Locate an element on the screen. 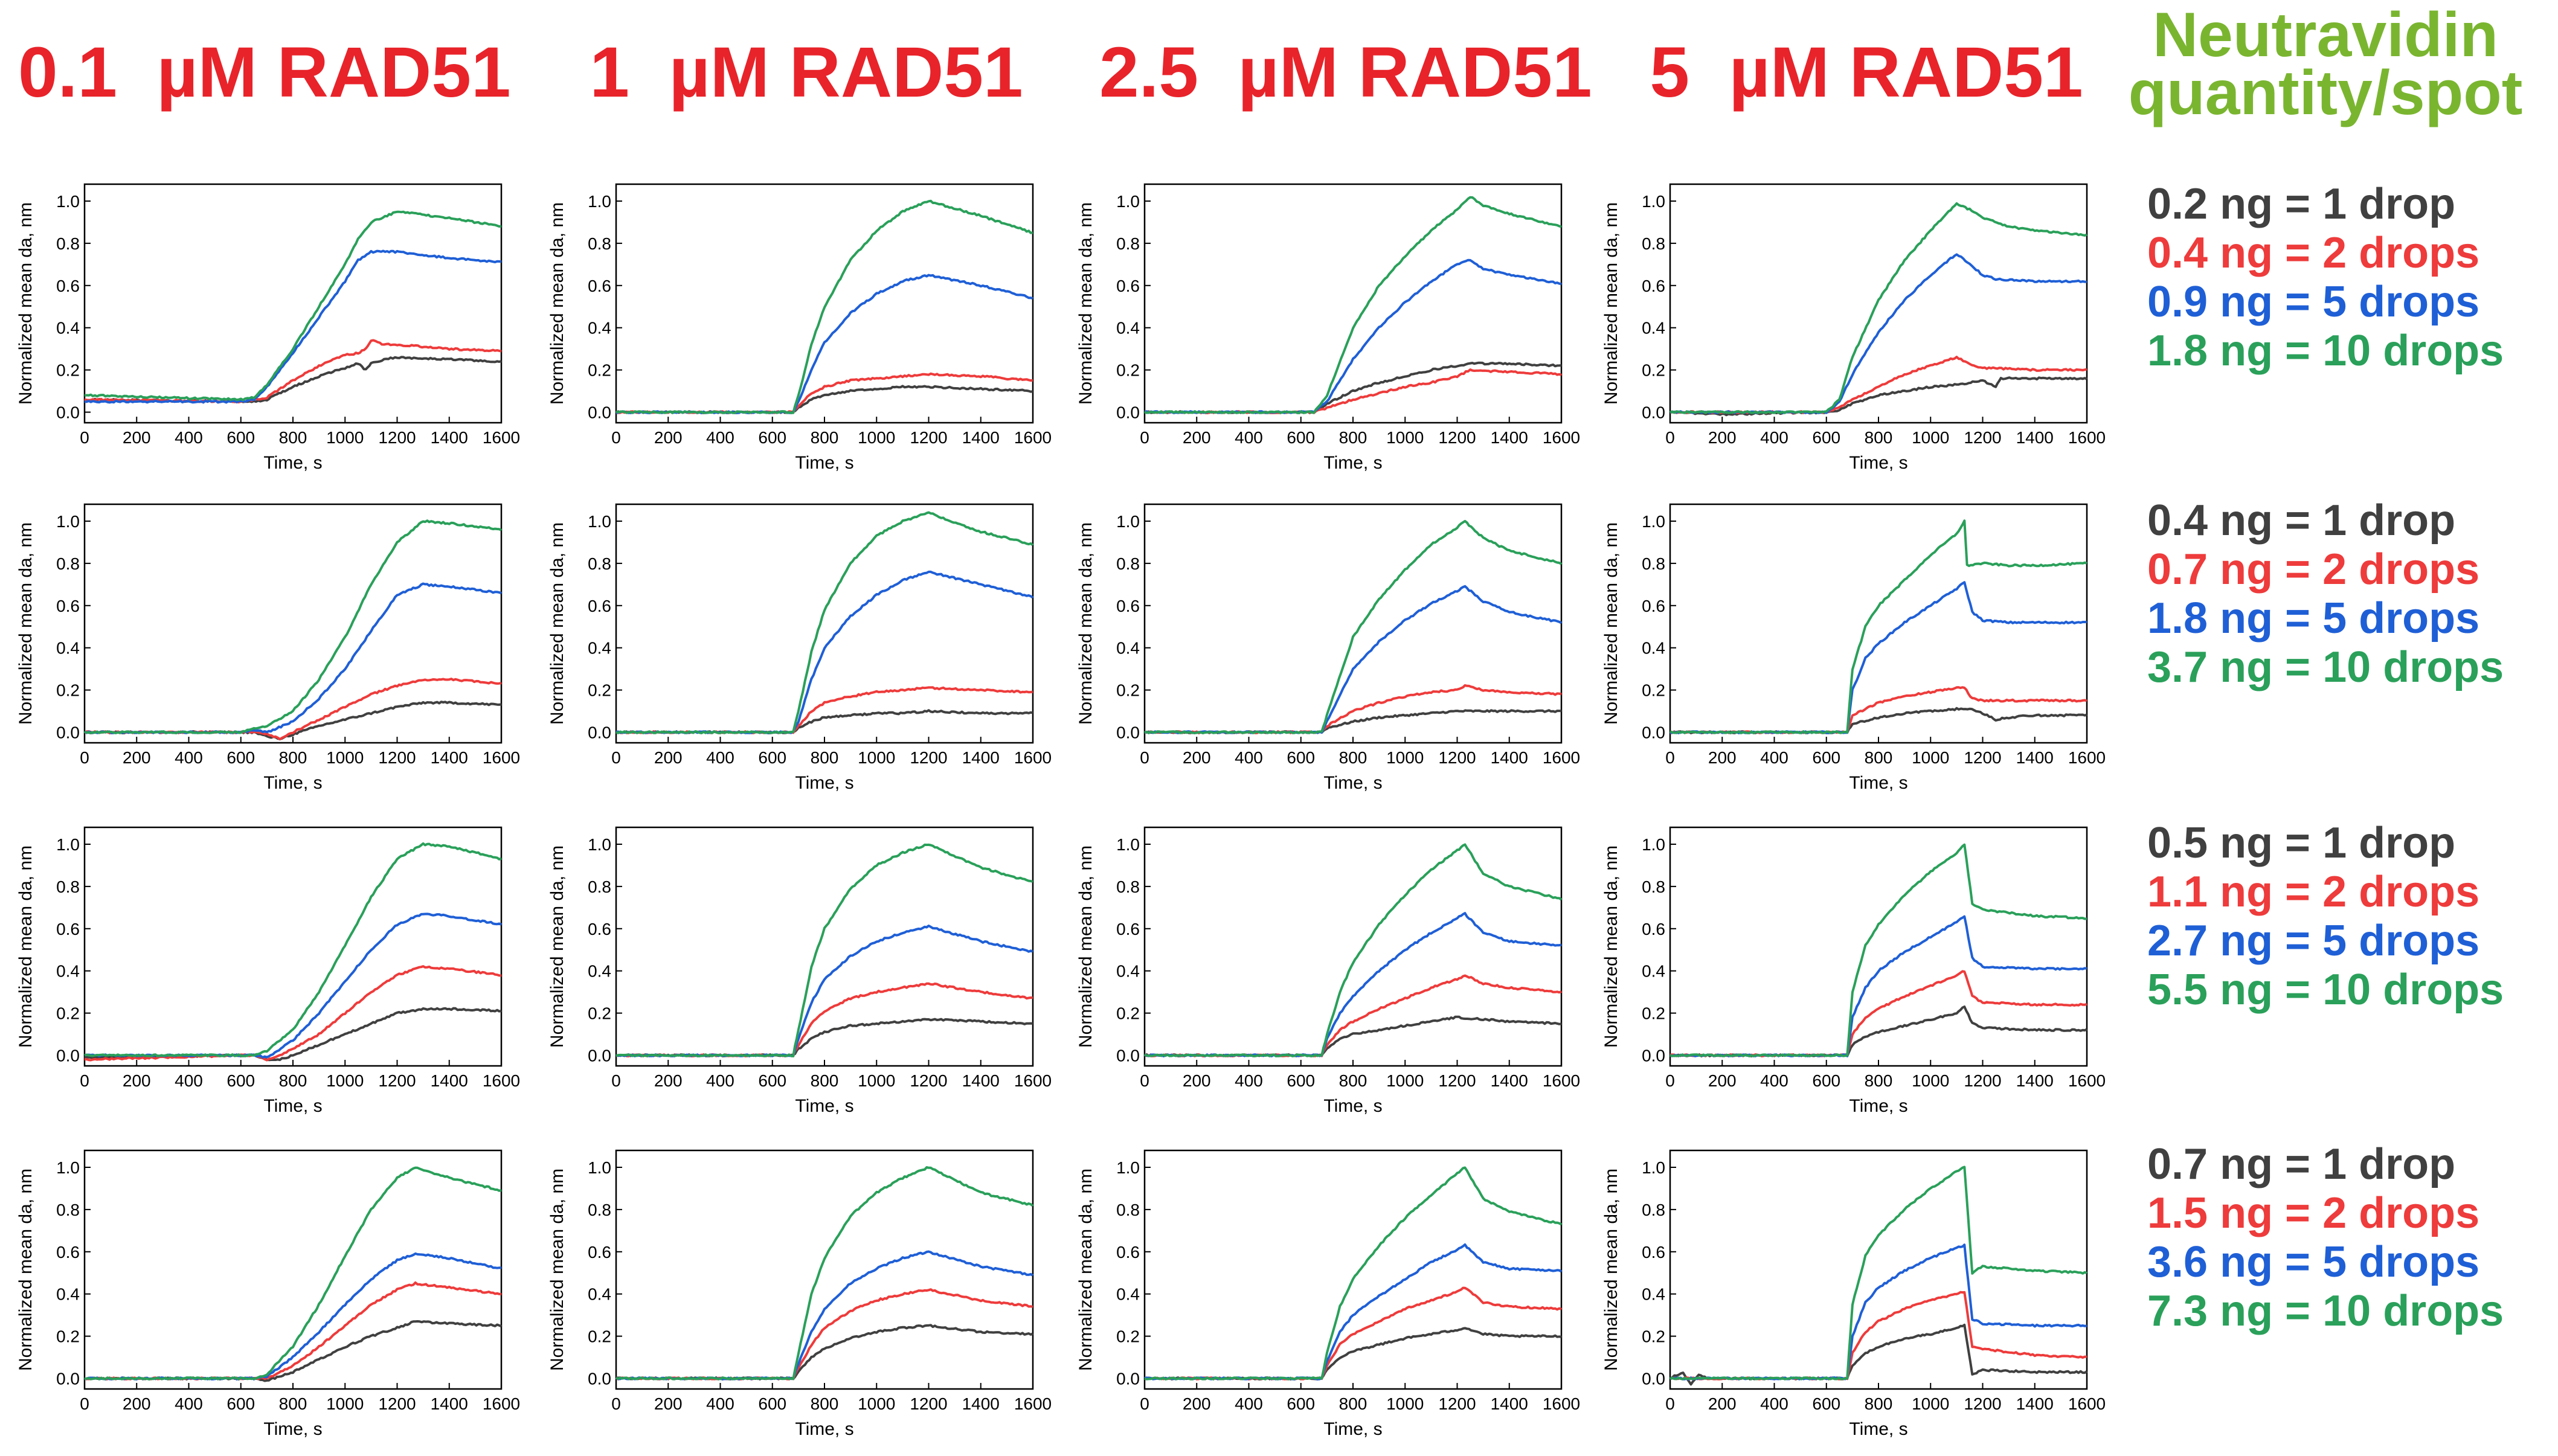  legend-row-2-1-drop: 0.4 ng = 1 drop is located at coordinates (2301, 520).